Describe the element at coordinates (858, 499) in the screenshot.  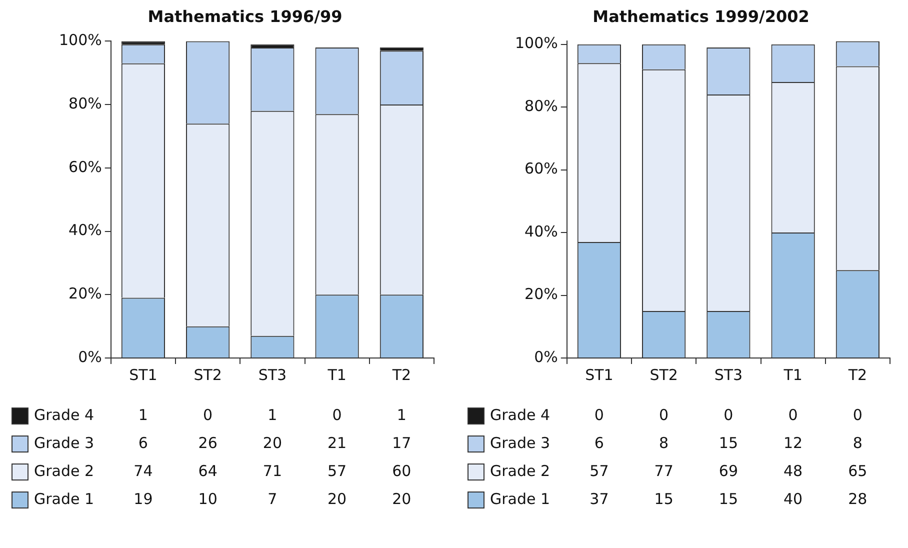
I see `data-label: 28` at that location.